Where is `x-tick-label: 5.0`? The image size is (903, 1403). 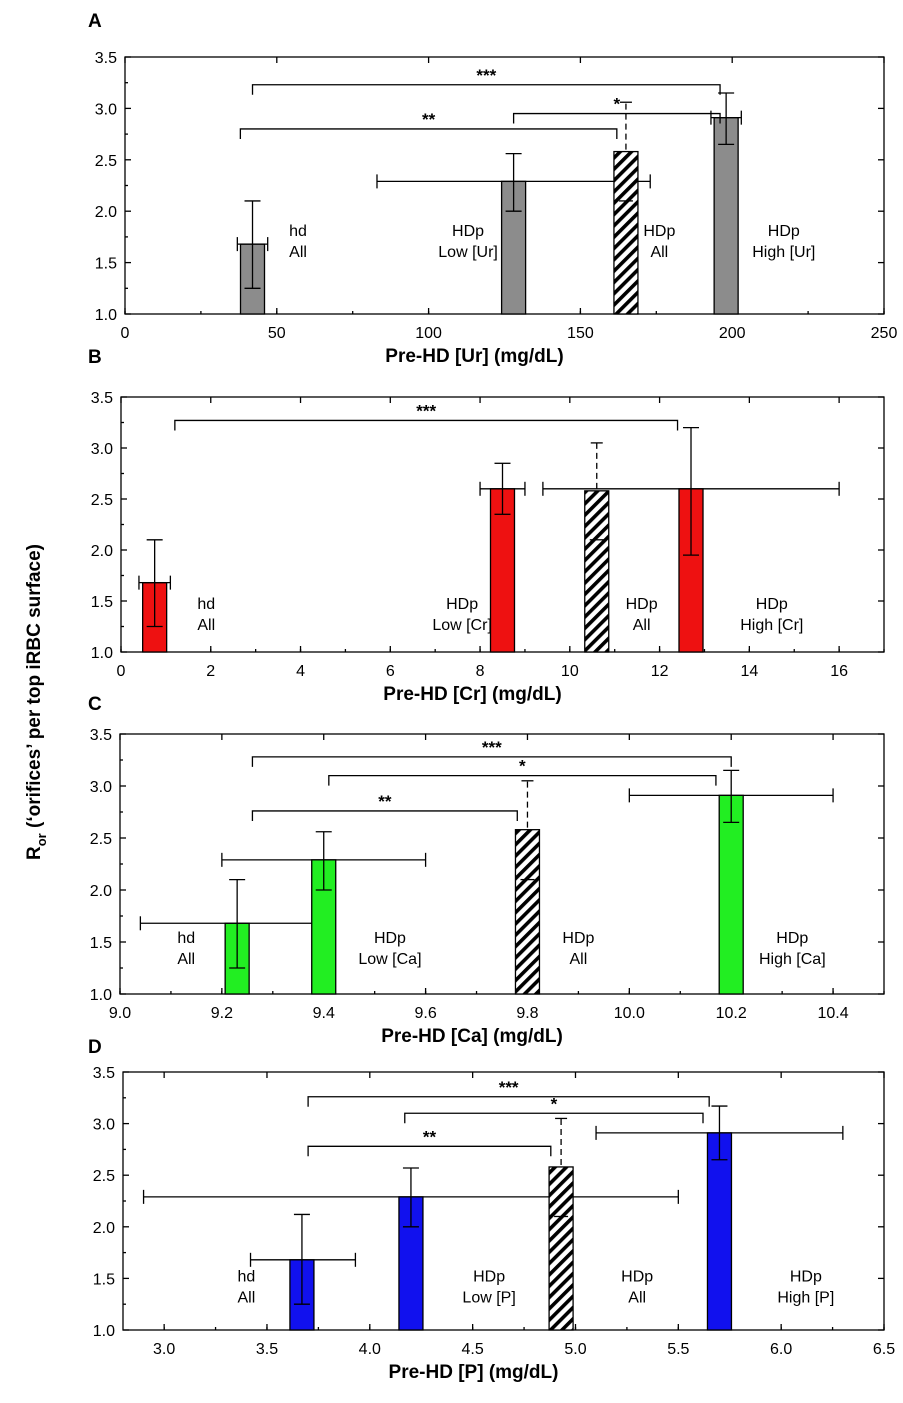
x-tick-label: 5.0 is located at coordinates (575, 1349).